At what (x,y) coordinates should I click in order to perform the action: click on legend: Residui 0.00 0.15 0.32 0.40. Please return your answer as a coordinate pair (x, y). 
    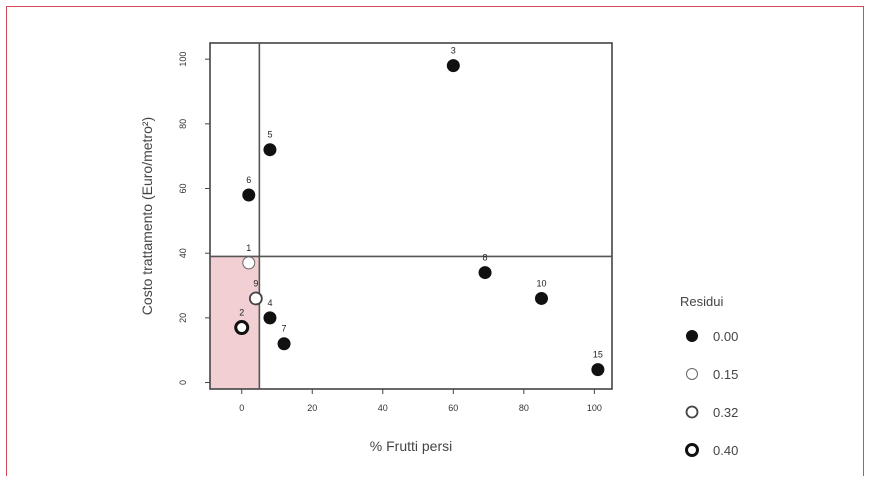
    Looking at the image, I should click on (709, 376).